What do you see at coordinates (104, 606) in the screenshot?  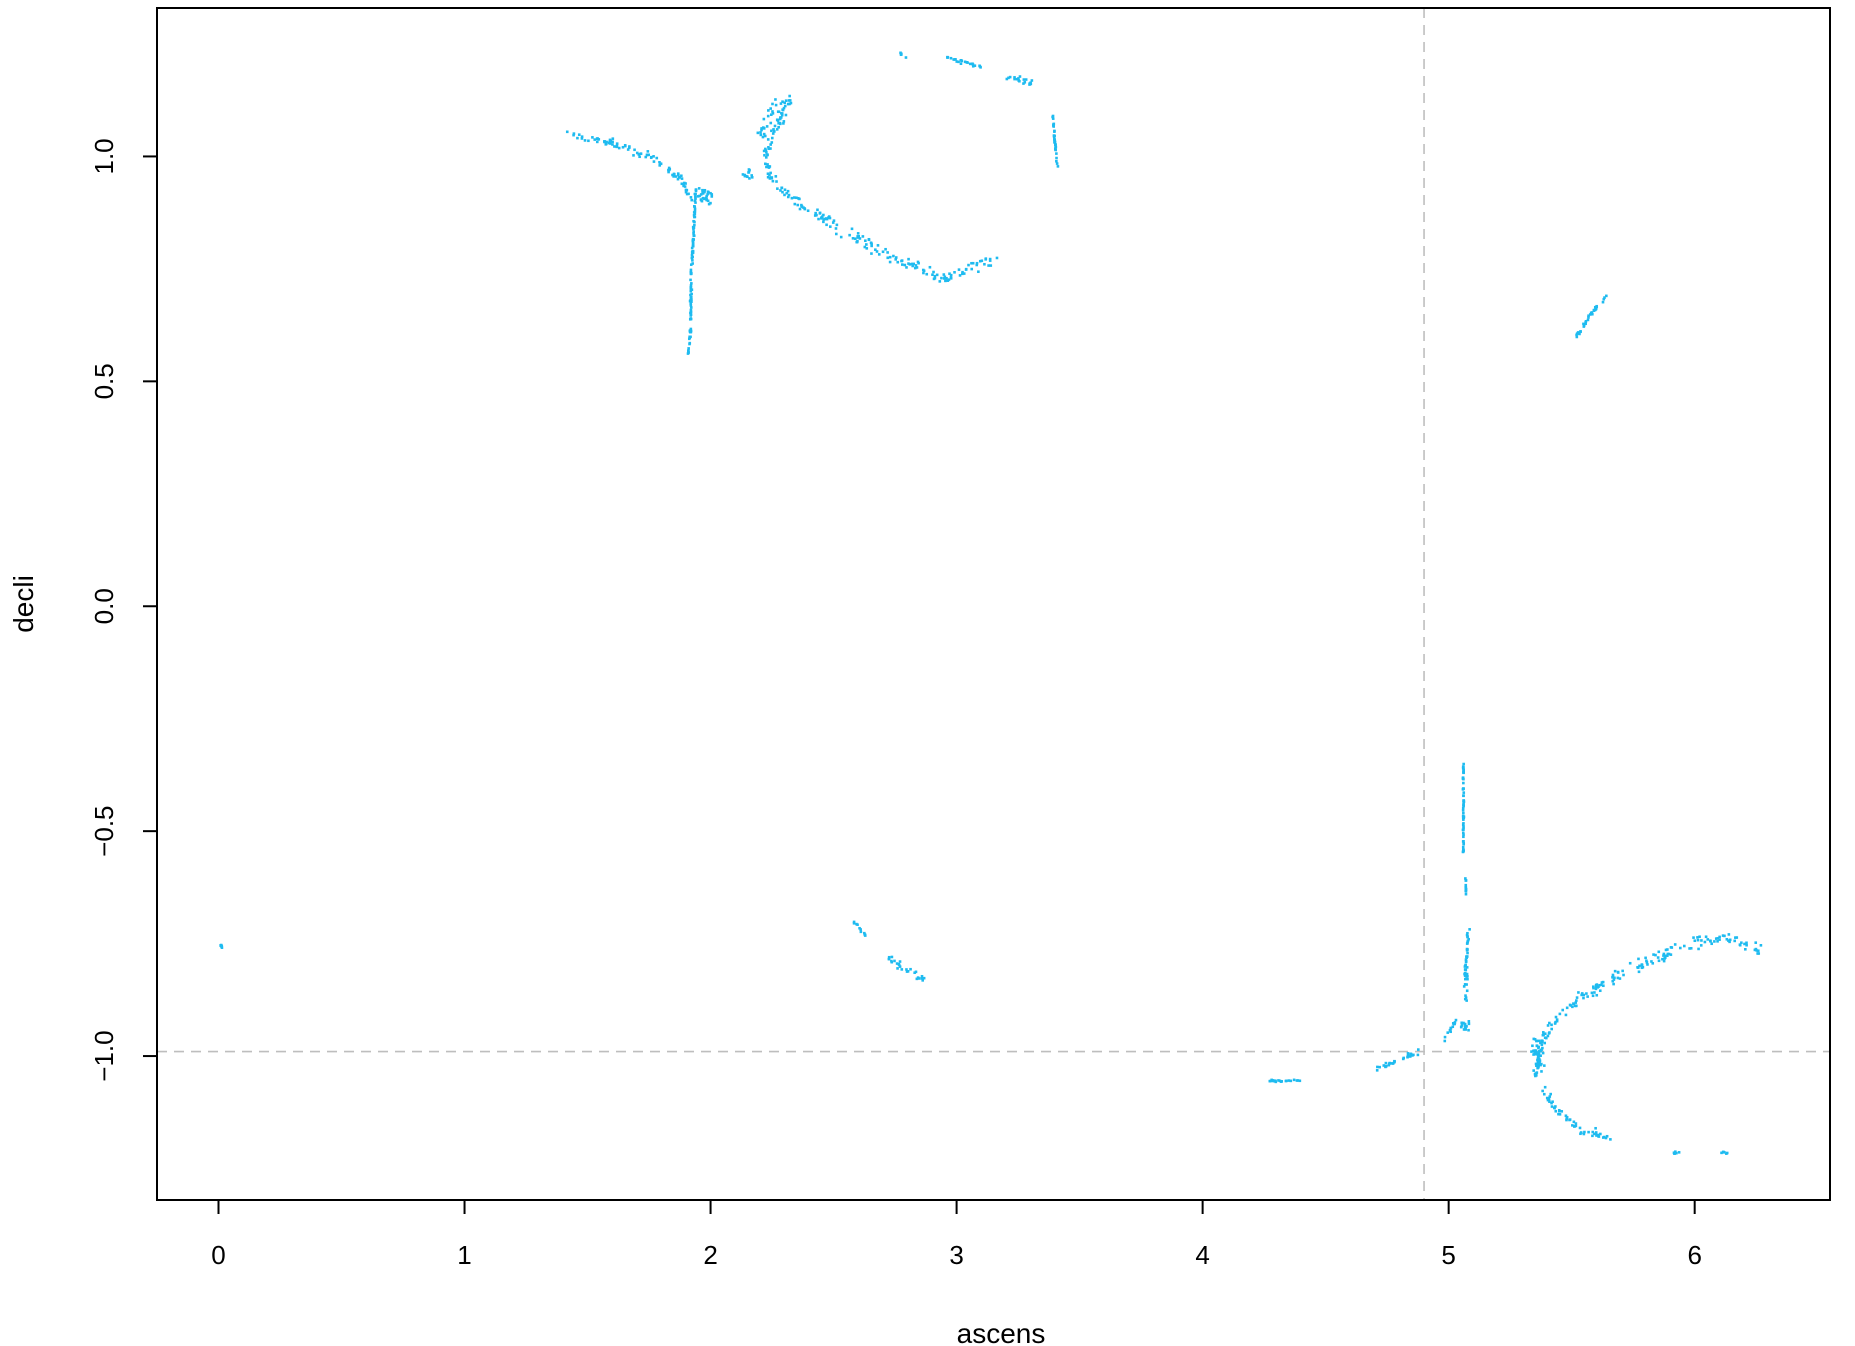 I see `y-tick-label: 0.0` at bounding box center [104, 606].